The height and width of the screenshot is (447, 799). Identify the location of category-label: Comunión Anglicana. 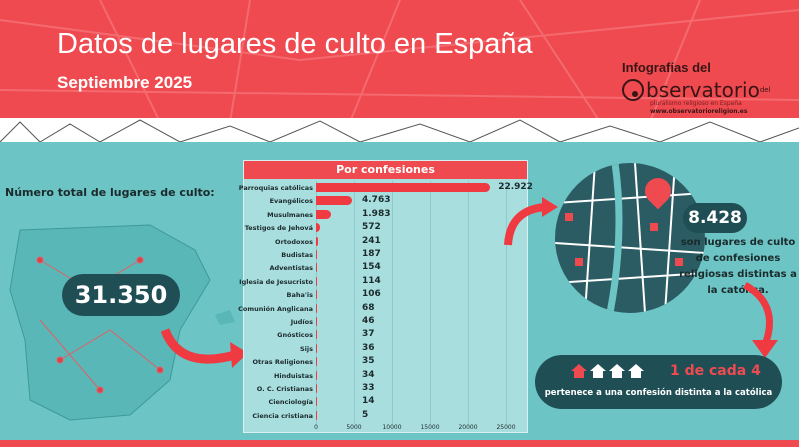
(275, 308).